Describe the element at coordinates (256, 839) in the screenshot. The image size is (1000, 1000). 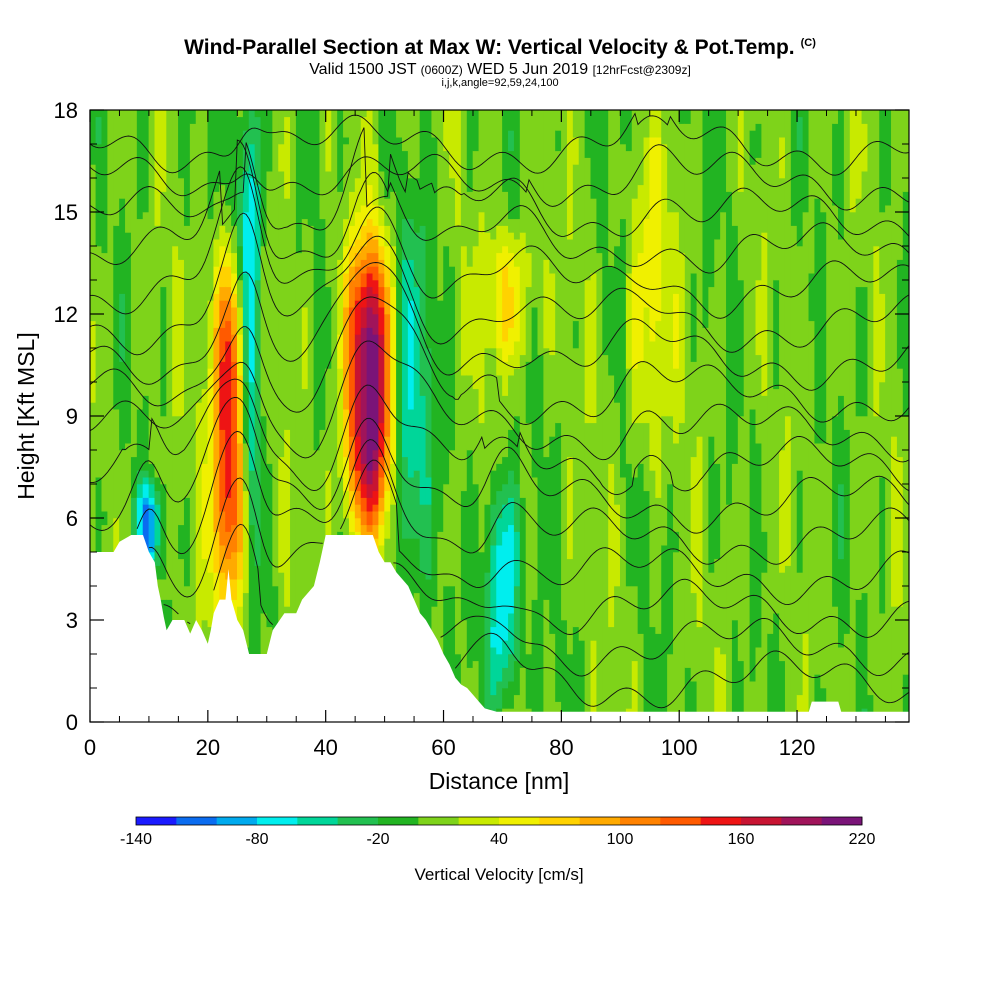
I see `colorbar-label: -80` at that location.